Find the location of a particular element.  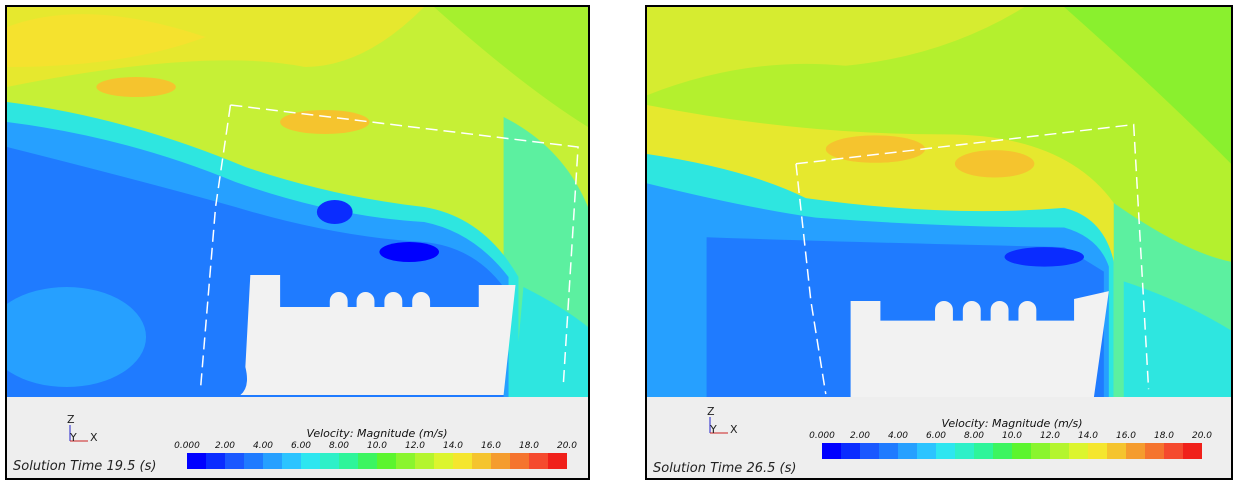

ground-area is located at coordinates (939, 441).